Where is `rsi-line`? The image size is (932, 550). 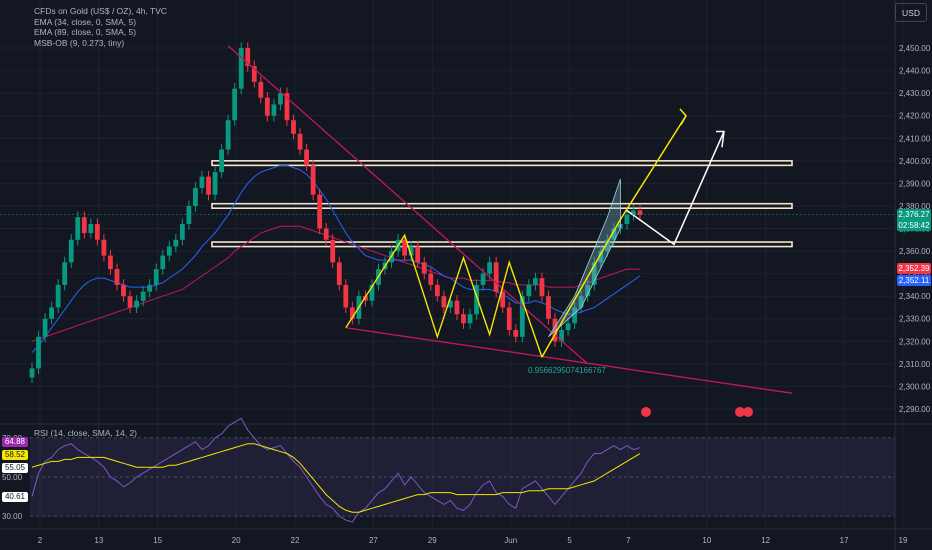
rsi-line is located at coordinates (336, 470).